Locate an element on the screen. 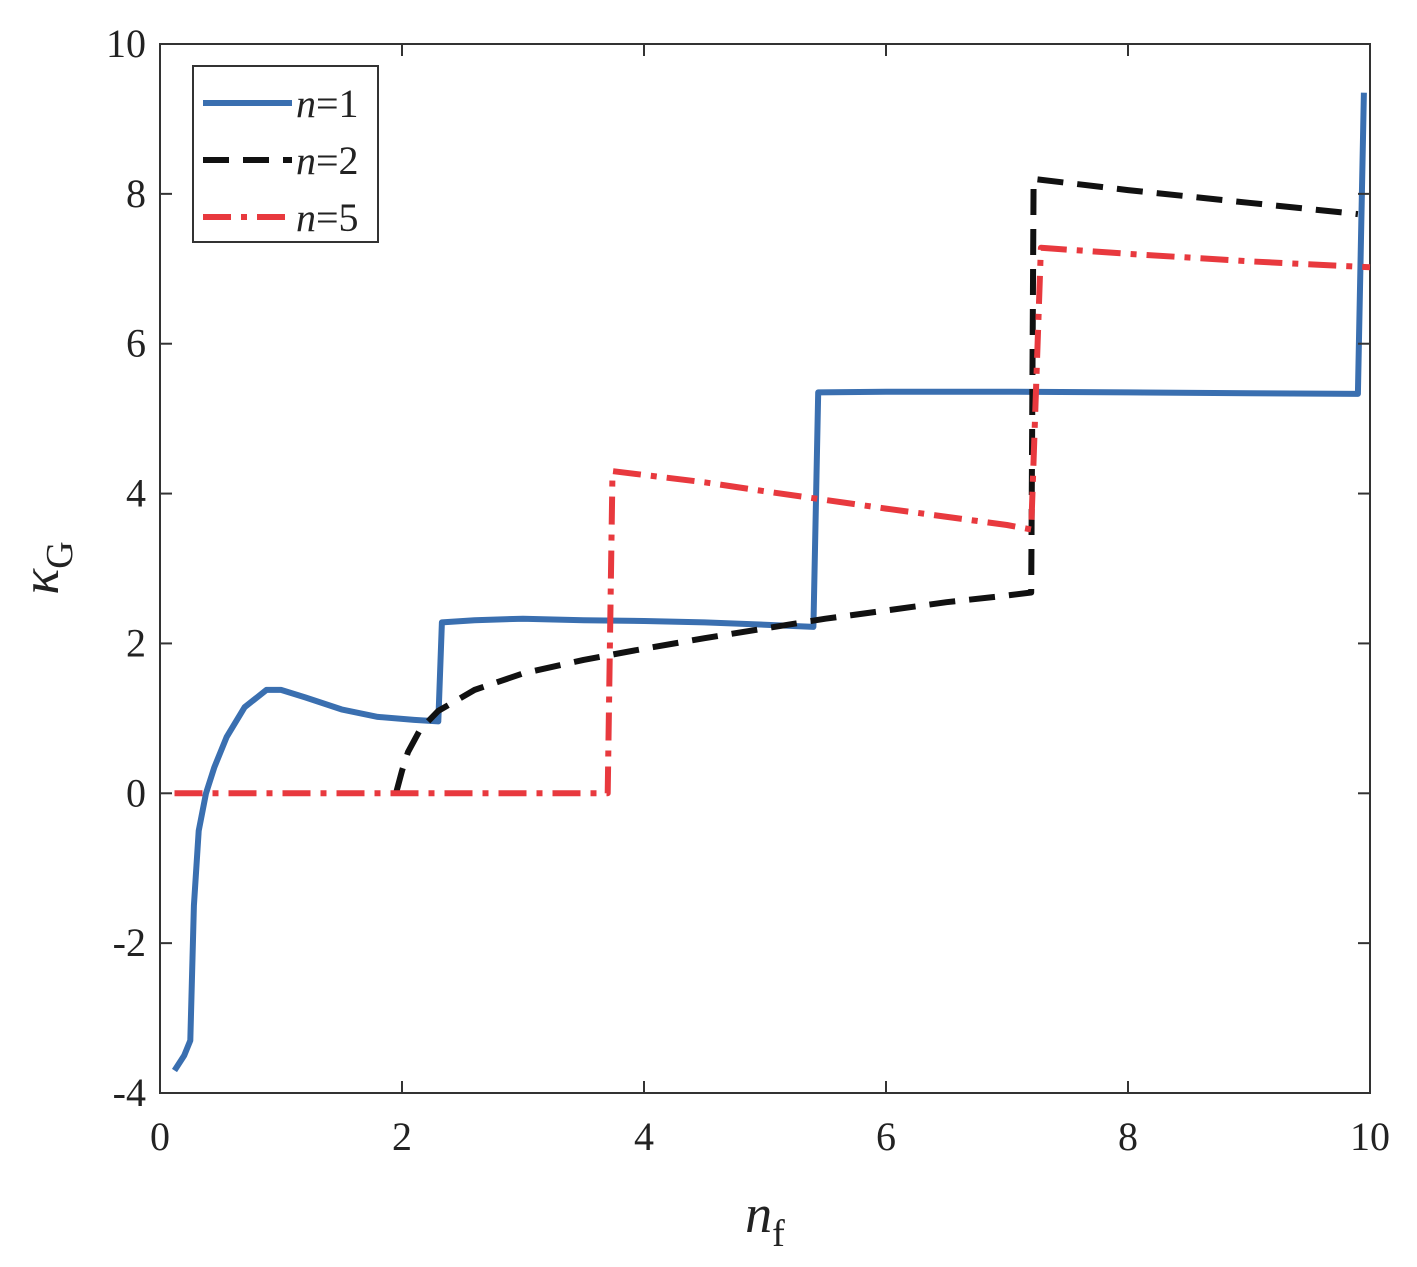 This screenshot has width=1417, height=1267. legend: n=1n=2n=5 is located at coordinates (285, 154).